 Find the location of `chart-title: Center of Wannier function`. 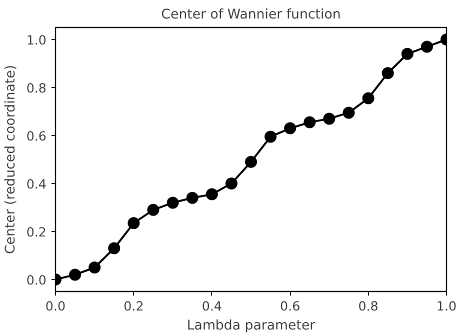

chart-title: Center of Wannier function is located at coordinates (251, 15).